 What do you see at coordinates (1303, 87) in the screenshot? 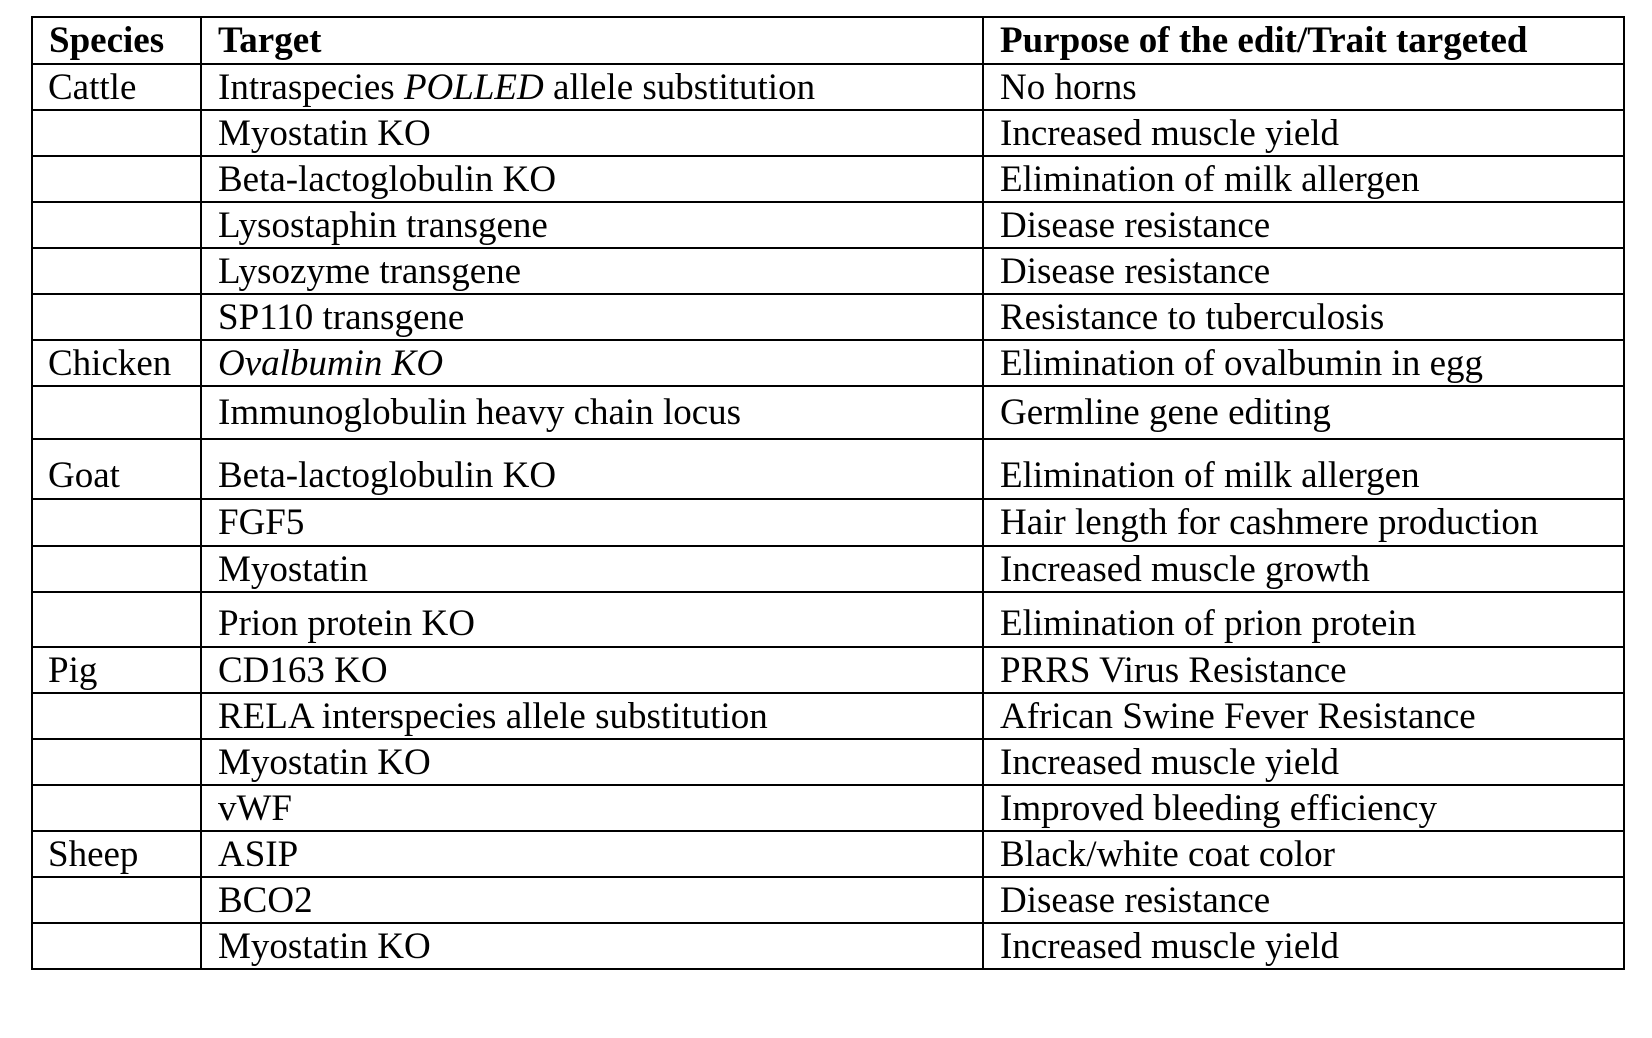
I see `purpose-cell: No horns` at bounding box center [1303, 87].